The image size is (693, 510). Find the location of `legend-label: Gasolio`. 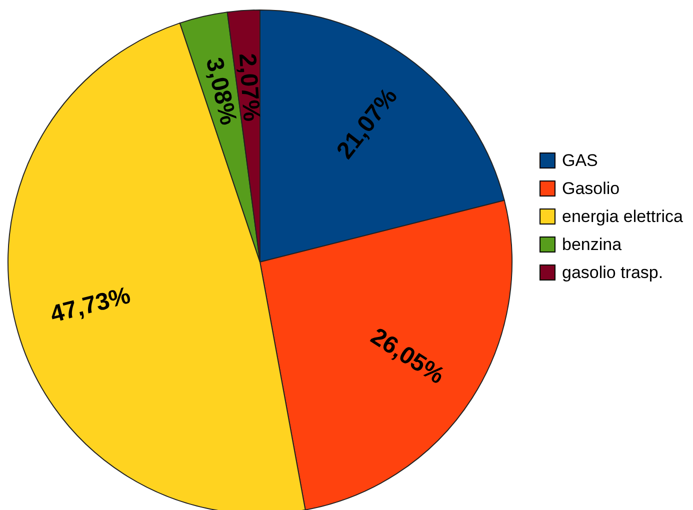

legend-label: Gasolio is located at coordinates (591, 188).